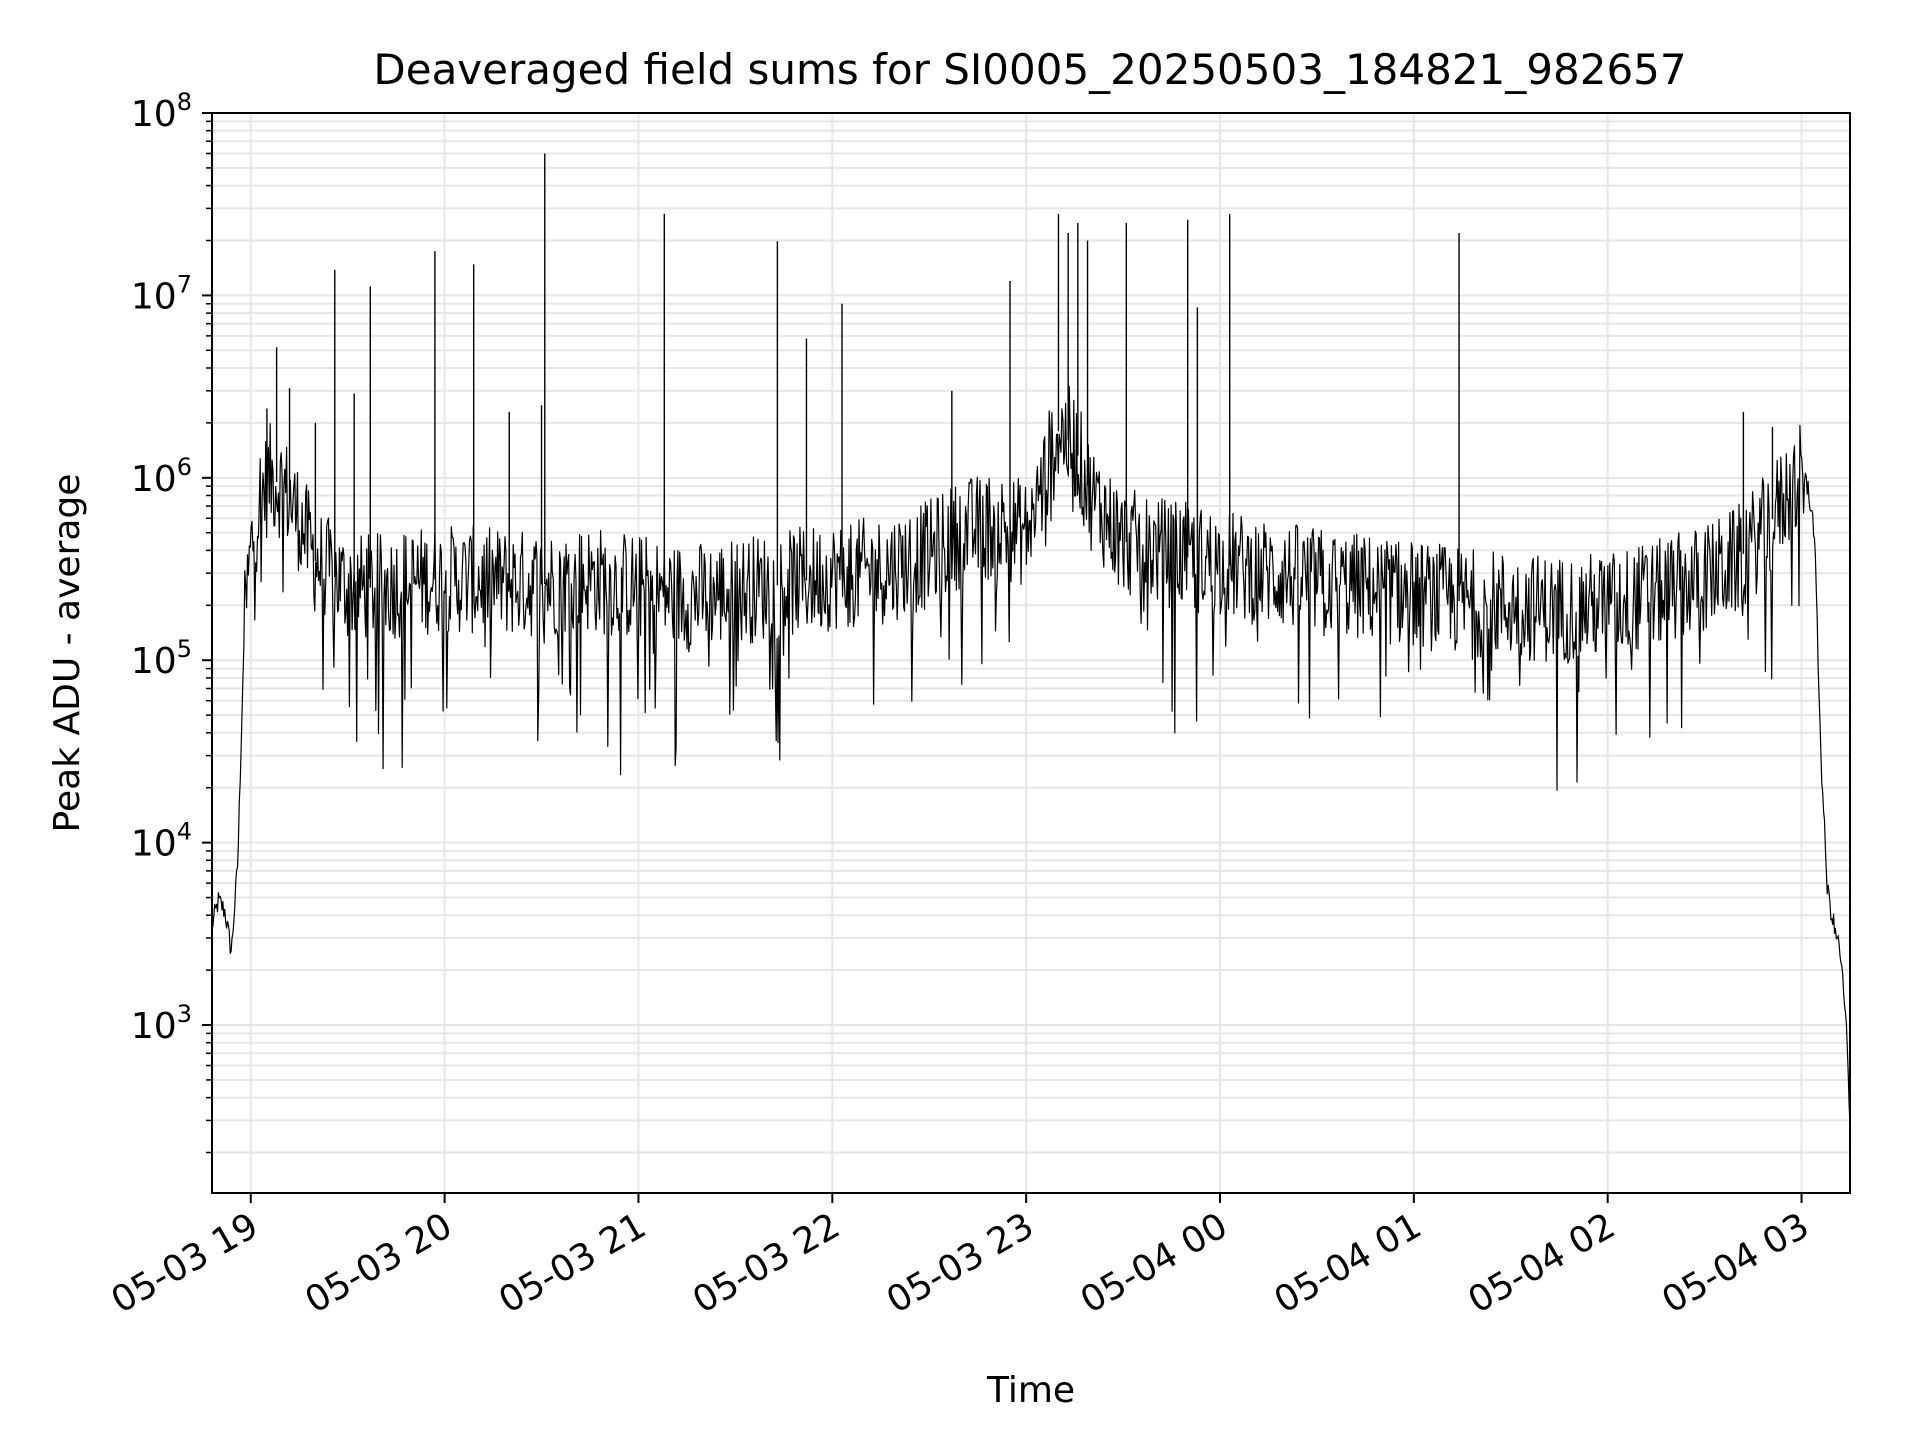 This screenshot has width=1920, height=1440. Describe the element at coordinates (161, 476) in the screenshot. I see `y-tick-label: 10⁶` at that location.